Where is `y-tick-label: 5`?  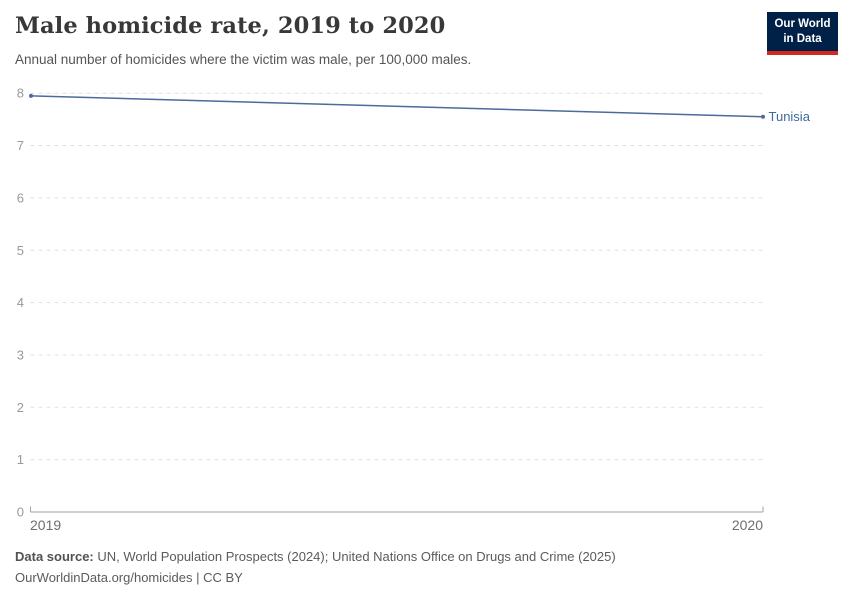 y-tick-label: 5 is located at coordinates (20, 250).